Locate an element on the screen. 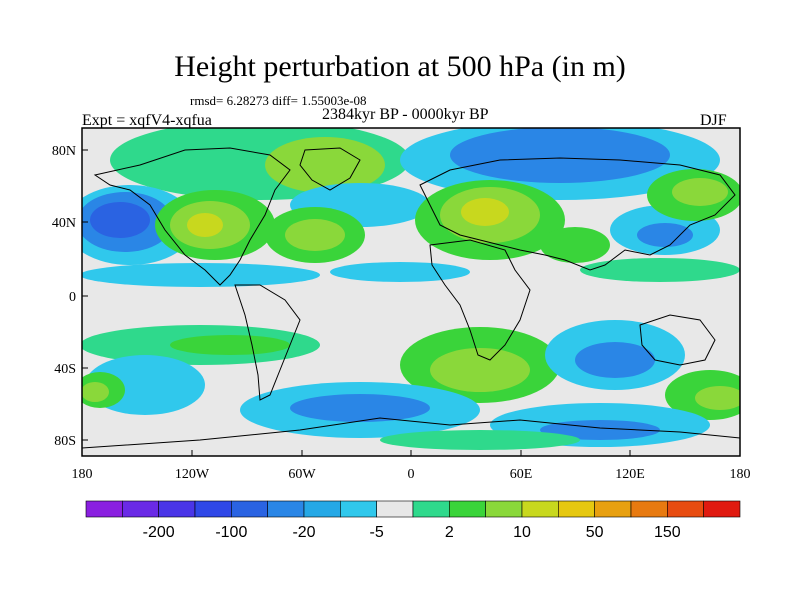  lon-label-180w: 180 is located at coordinates (82, 474).